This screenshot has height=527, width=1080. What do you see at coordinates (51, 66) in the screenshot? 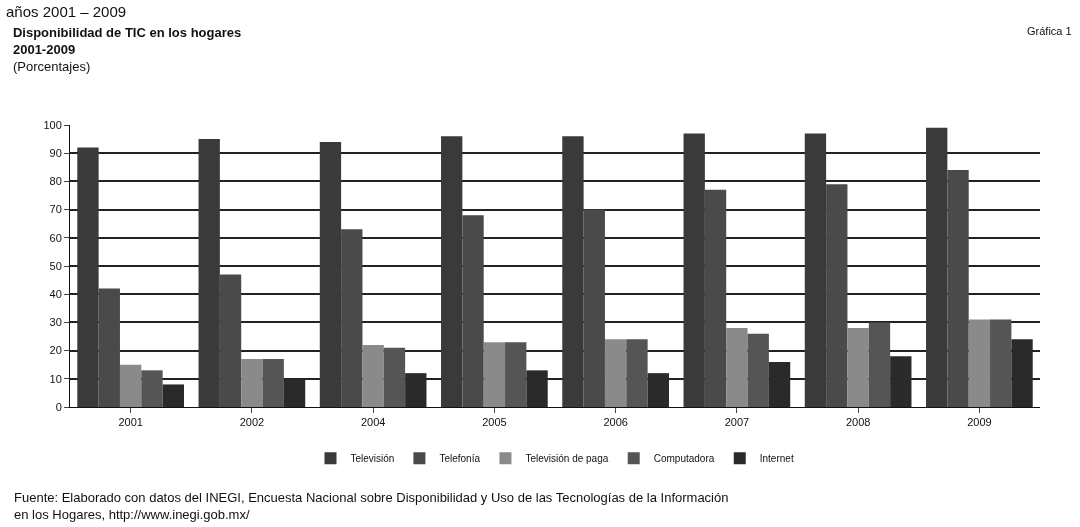
I see `chart-subtitle: (Porcentajes)` at bounding box center [51, 66].